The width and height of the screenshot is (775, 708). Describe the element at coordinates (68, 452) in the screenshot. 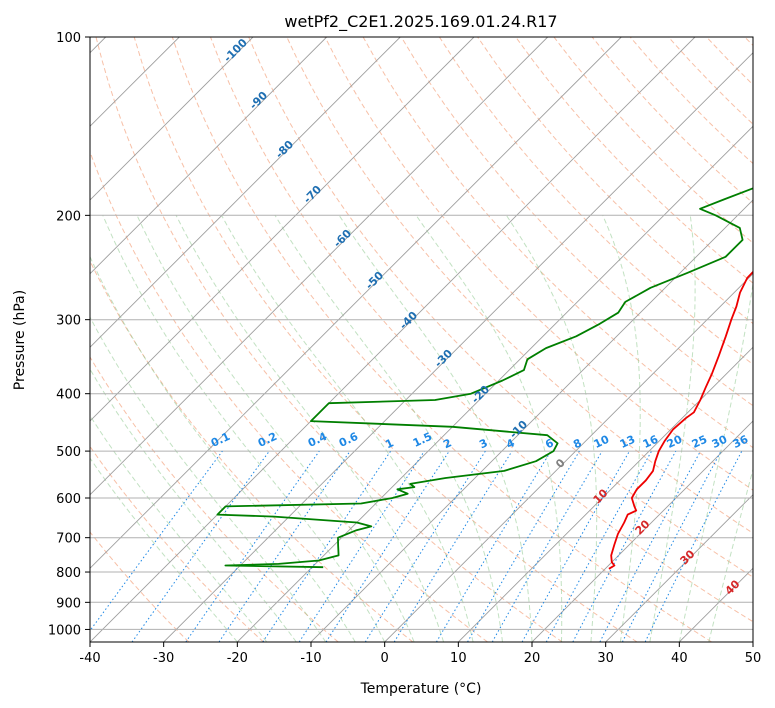

I see `y-tick-label: 500` at that location.